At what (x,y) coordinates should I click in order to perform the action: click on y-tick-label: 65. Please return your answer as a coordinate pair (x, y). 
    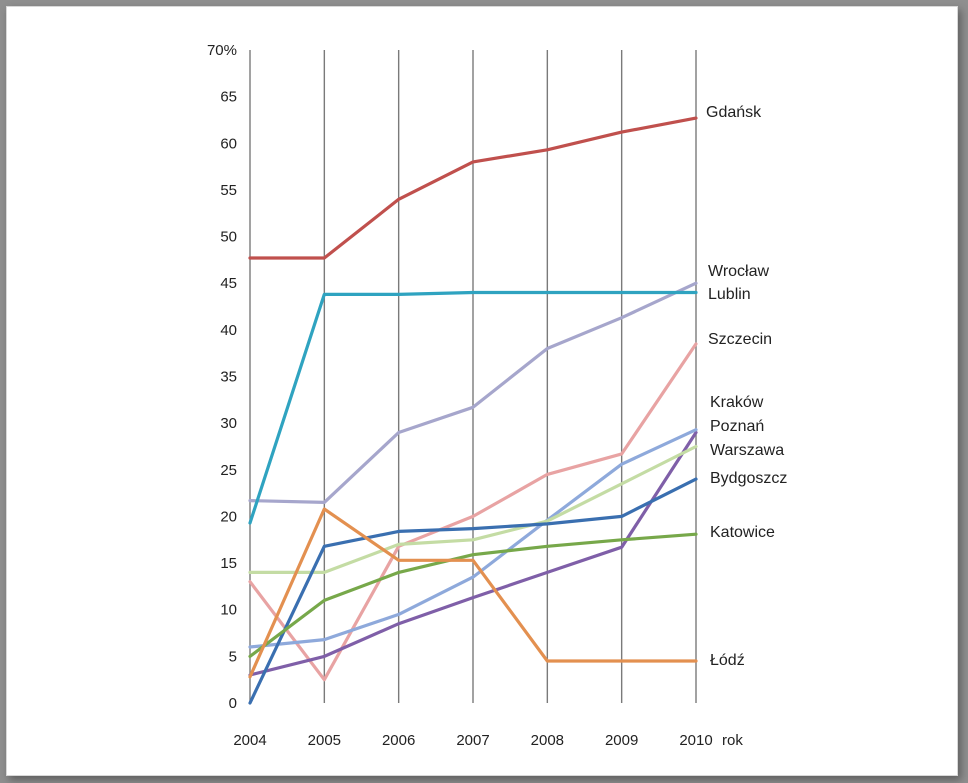
    Looking at the image, I should click on (228, 97).